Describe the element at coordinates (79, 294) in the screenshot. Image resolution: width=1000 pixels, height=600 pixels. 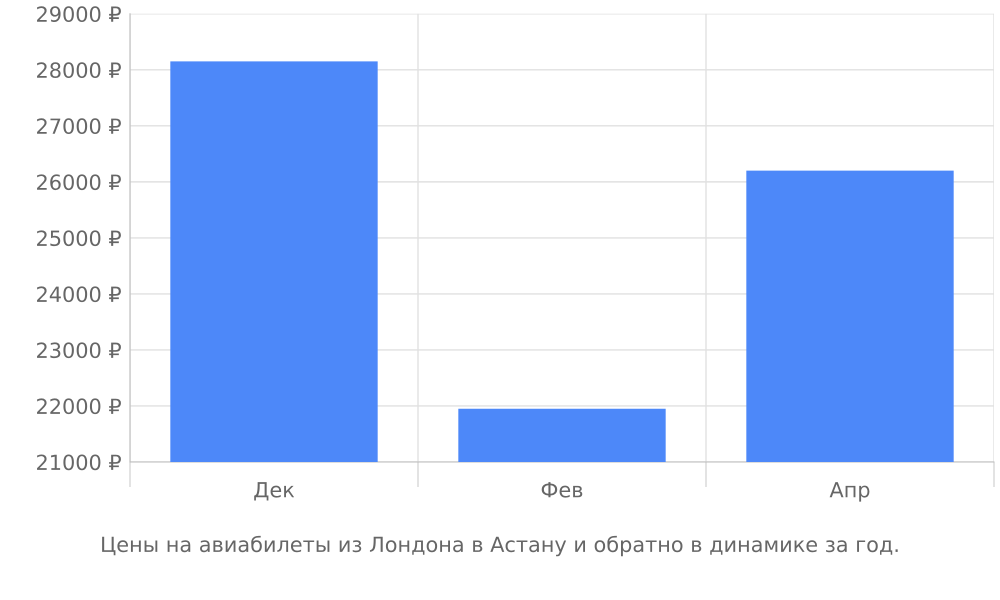
I see `y-tick-label: 24000 ₽` at that location.